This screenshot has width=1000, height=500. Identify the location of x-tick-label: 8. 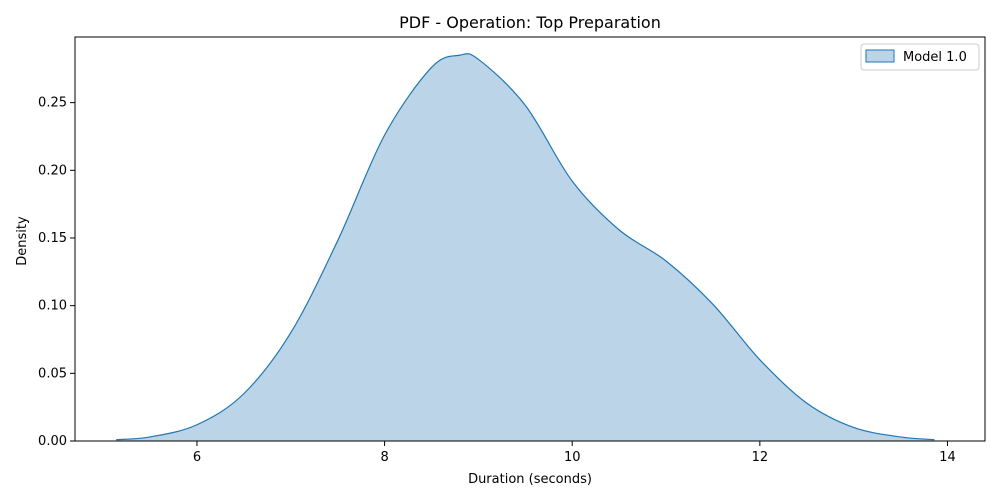
(384, 457).